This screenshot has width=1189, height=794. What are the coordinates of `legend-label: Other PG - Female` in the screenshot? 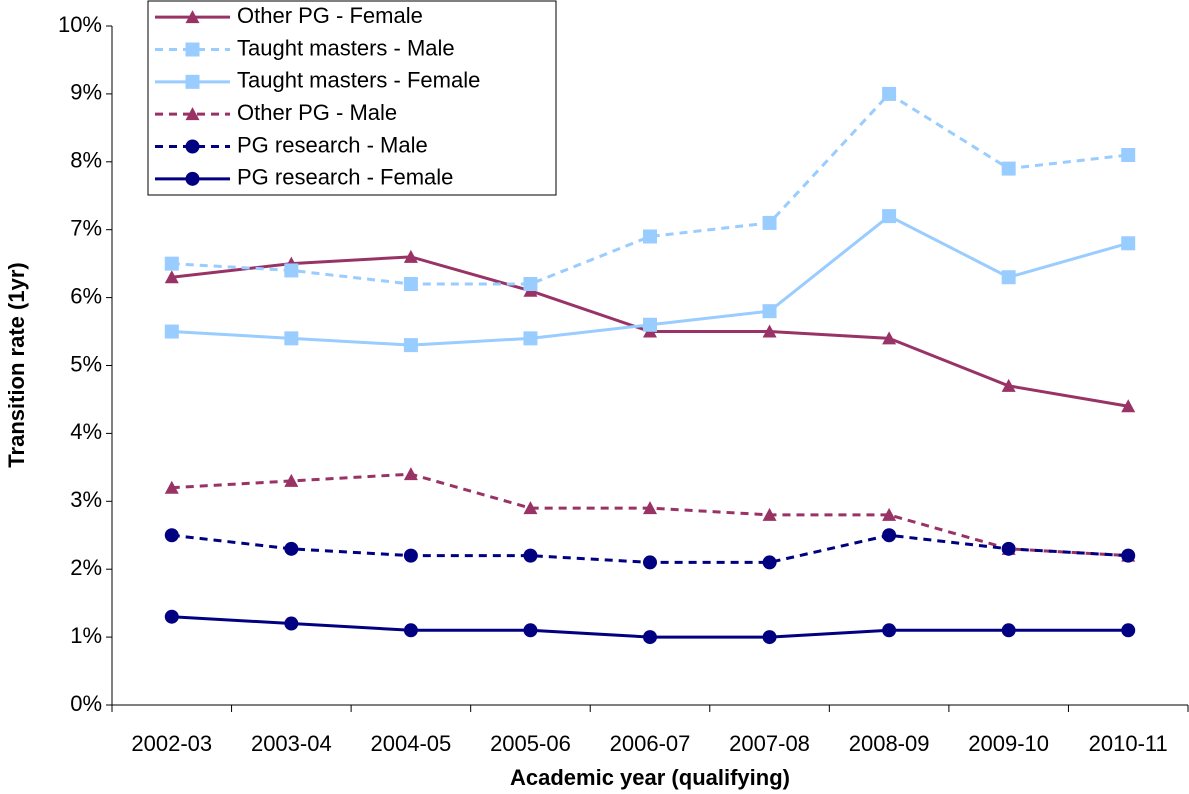 It's located at (330, 15).